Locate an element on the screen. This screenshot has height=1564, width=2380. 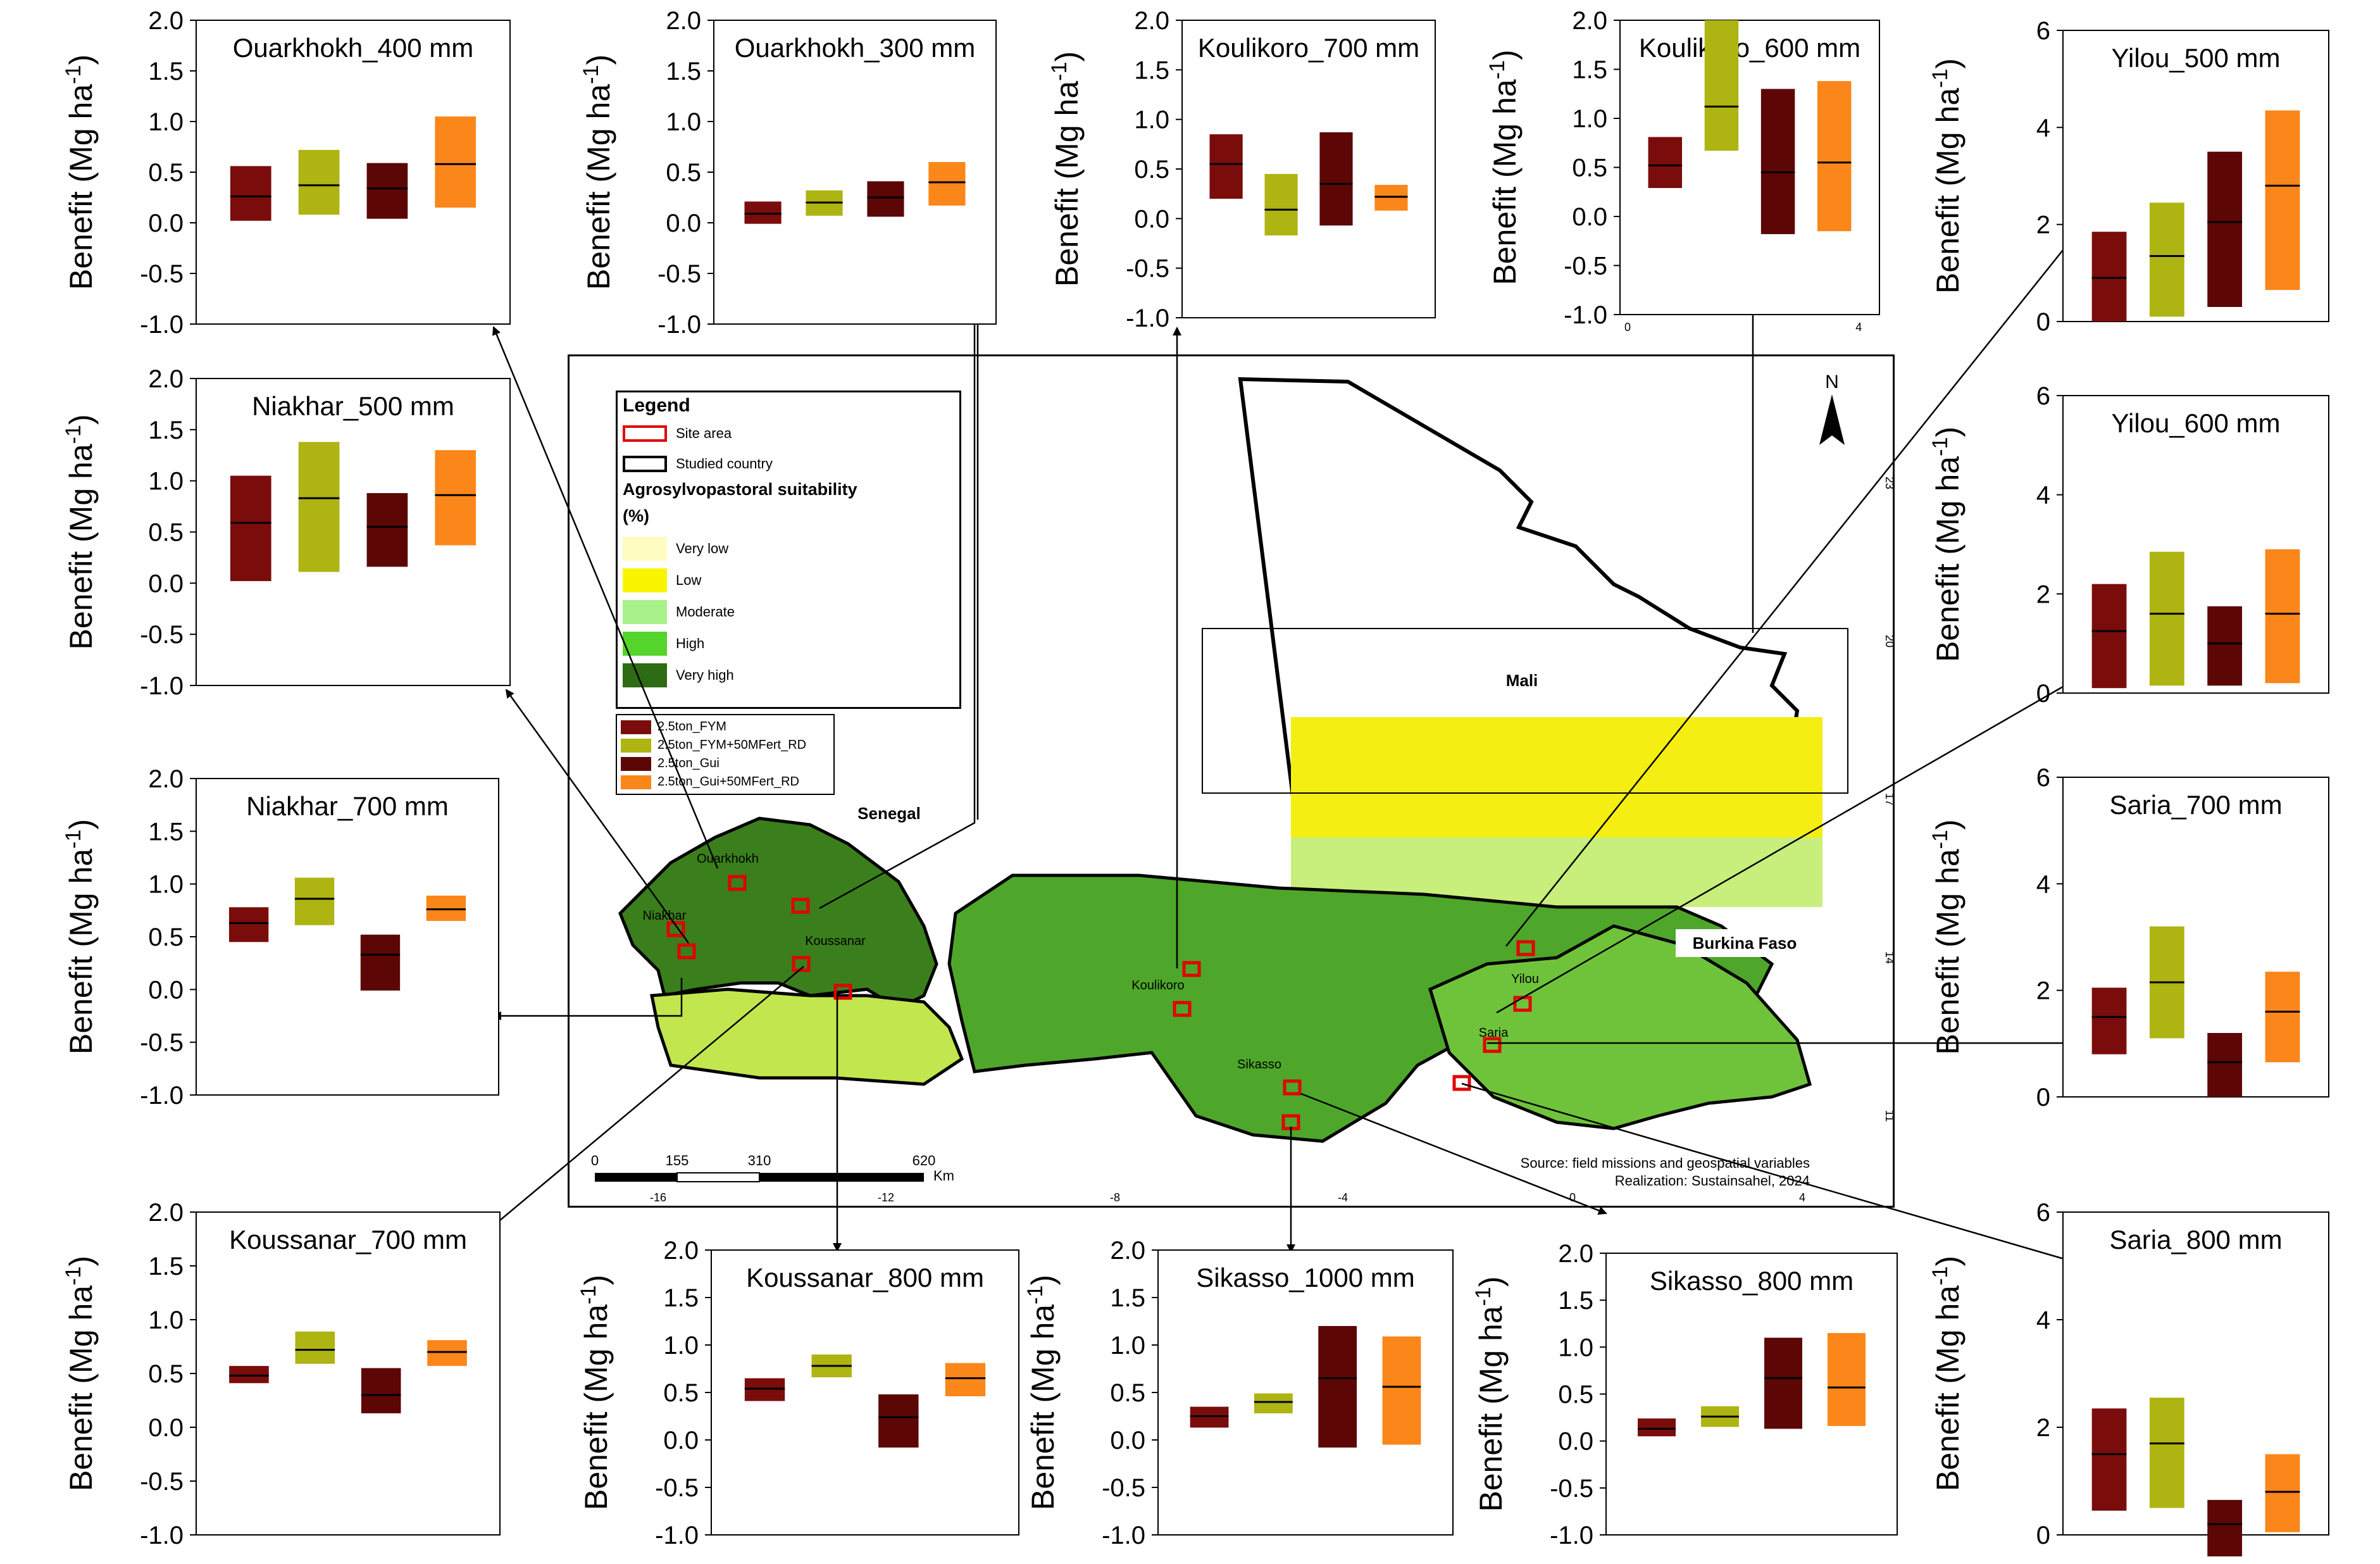
site-label-niakhar: Niakhar is located at coordinates (665, 916).